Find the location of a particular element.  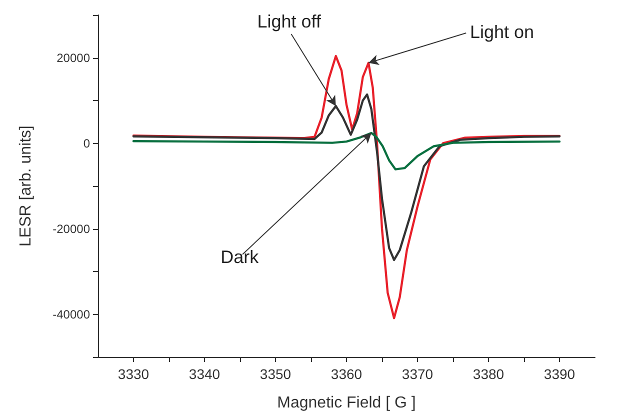

y-tick-label: 20000 is located at coordinates (73, 57).